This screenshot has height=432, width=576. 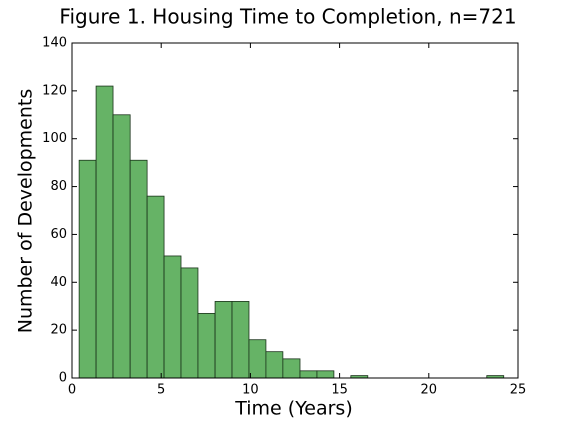 What do you see at coordinates (54, 138) in the screenshot?
I see `y-tick-label: 100` at bounding box center [54, 138].